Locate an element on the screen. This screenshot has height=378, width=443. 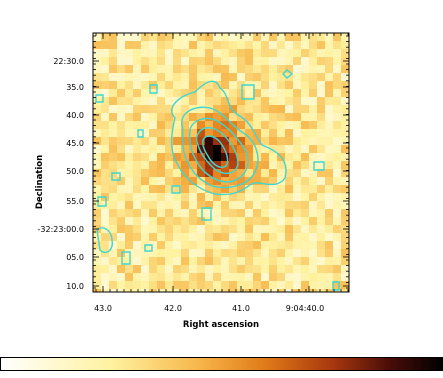
y-tick-label: 22:30.0 is located at coordinates (68, 61).